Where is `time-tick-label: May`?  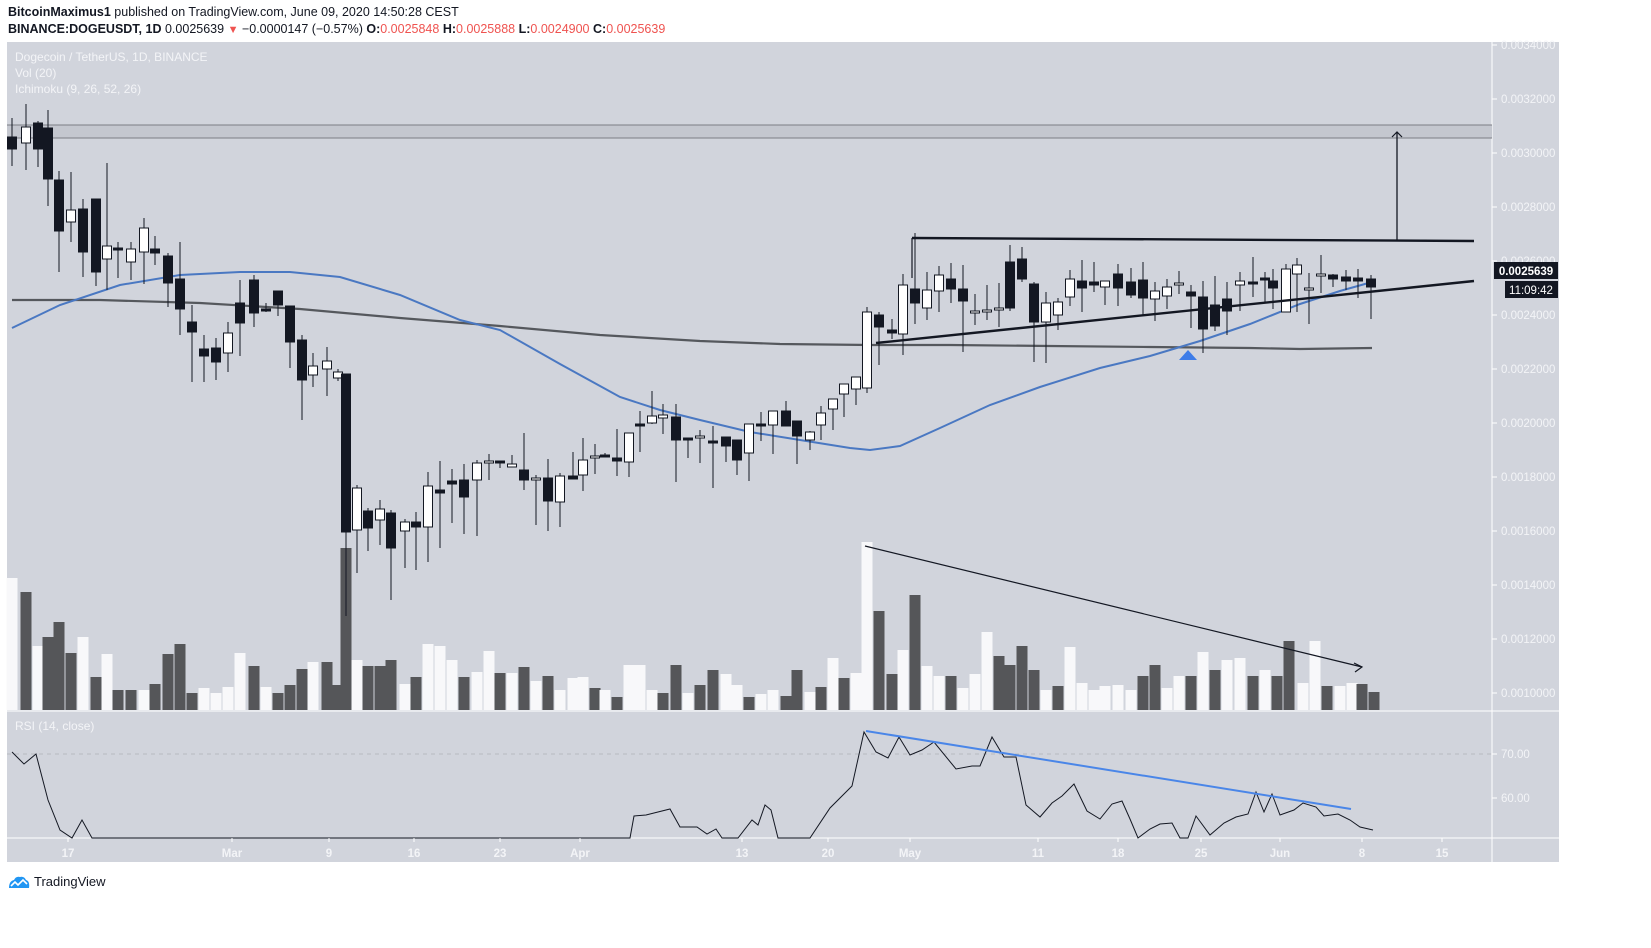
time-tick-label: May is located at coordinates (910, 854).